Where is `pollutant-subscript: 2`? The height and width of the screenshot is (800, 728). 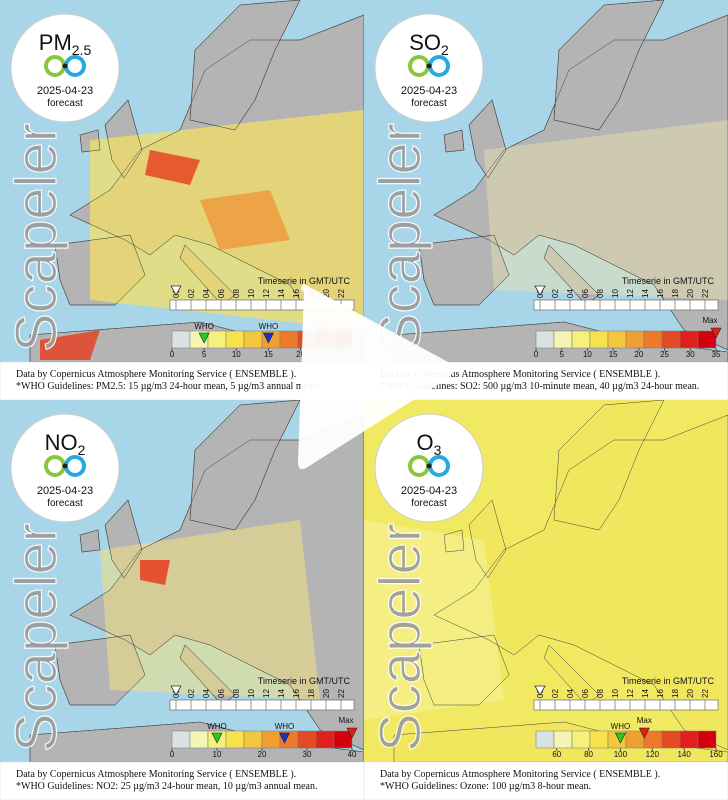
pollutant-subscript: 2 is located at coordinates (82, 450).